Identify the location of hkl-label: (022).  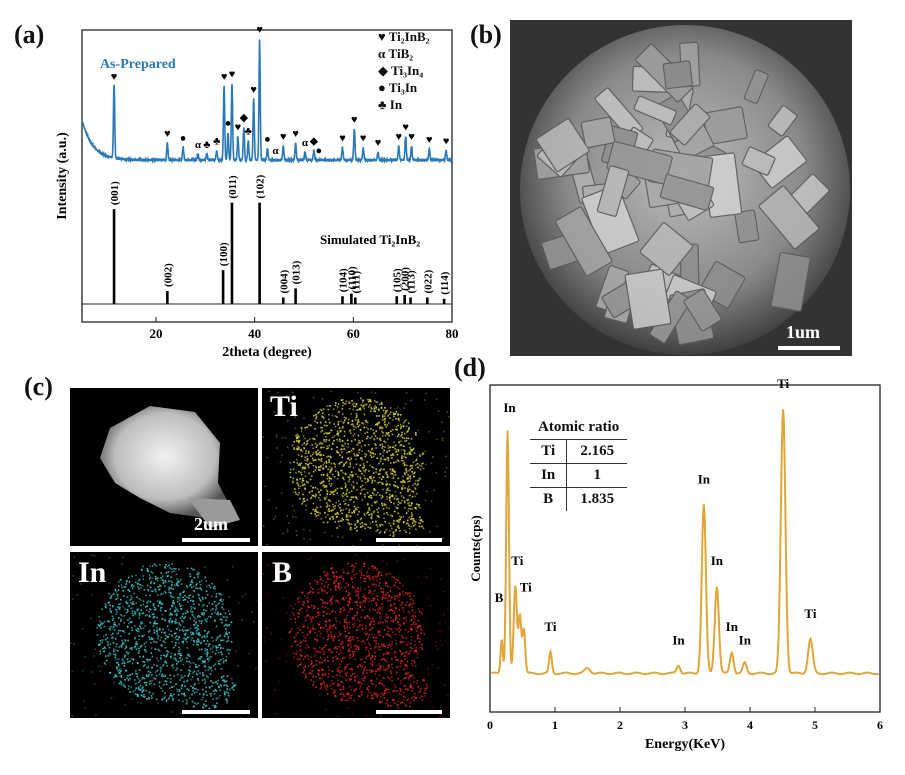
(428, 281).